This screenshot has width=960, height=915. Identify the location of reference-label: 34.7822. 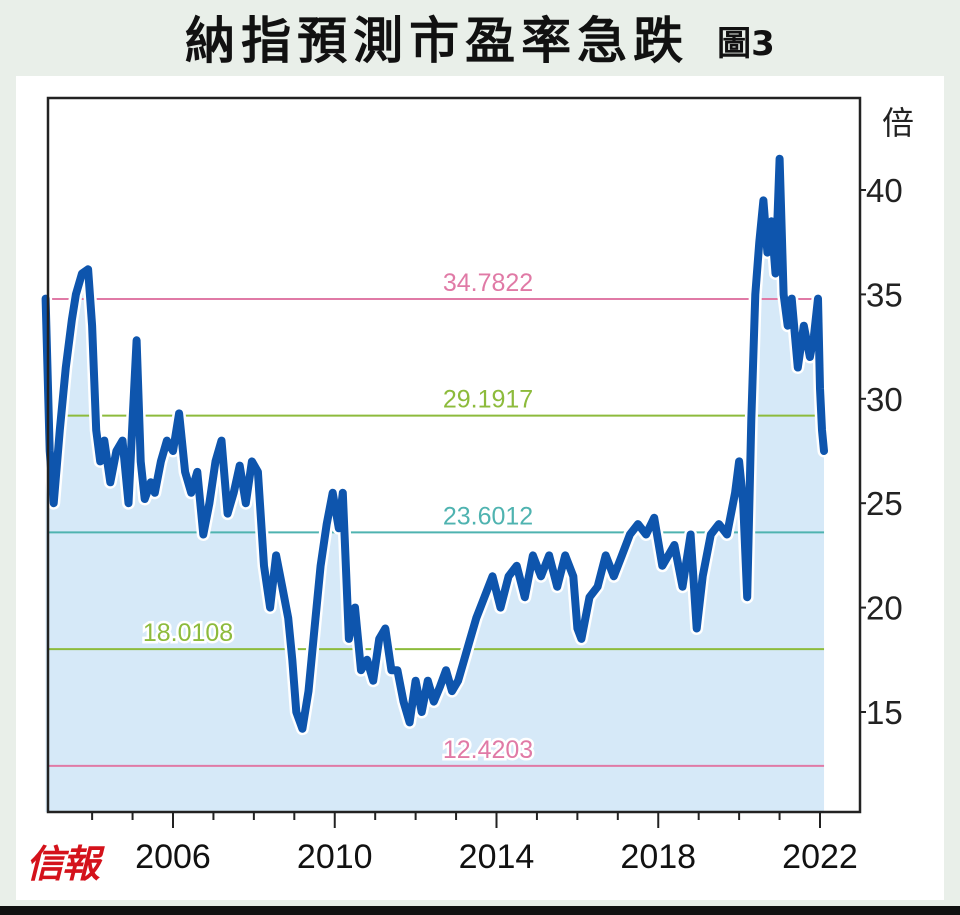
(488, 283).